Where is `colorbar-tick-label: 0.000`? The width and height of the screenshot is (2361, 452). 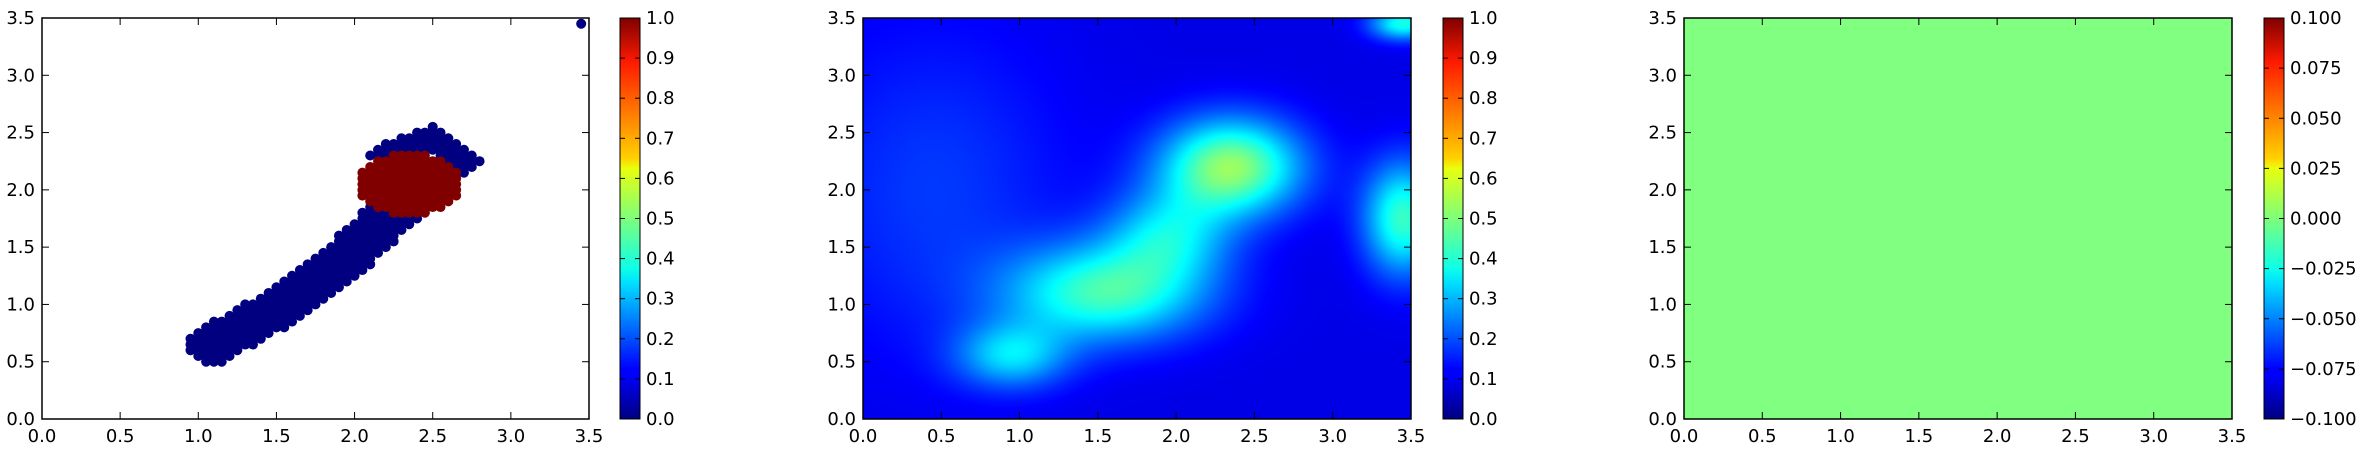 colorbar-tick-label: 0.000 is located at coordinates (2316, 219).